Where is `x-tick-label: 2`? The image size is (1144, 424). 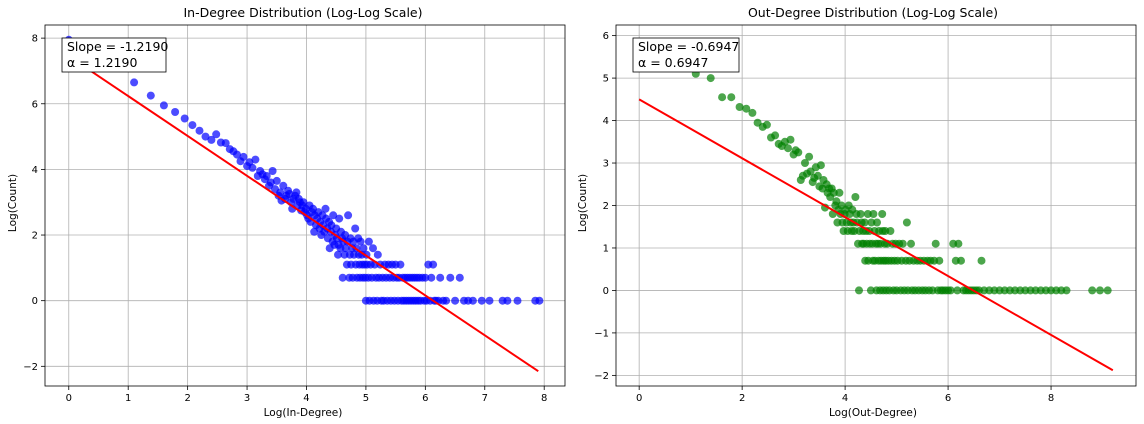 x-tick-label: 2 is located at coordinates (187, 398).